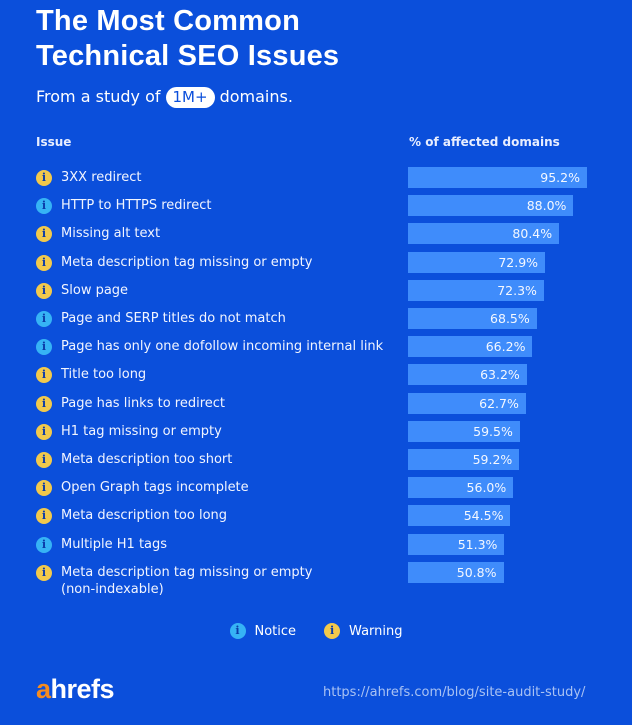 This screenshot has height=725, width=632. I want to click on issue-label: Meta description too long, so click(144, 515).